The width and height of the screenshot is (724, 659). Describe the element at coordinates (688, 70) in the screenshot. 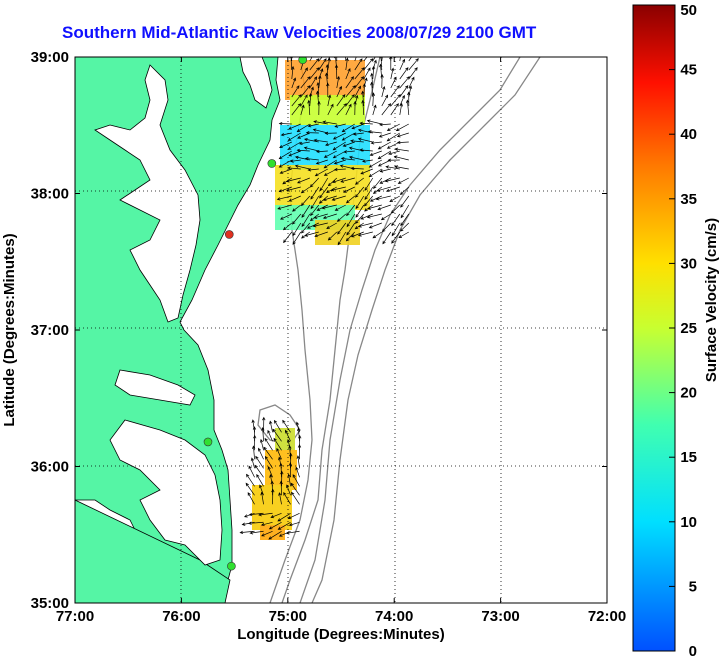

I see `colorbar-tick-label: 45` at that location.